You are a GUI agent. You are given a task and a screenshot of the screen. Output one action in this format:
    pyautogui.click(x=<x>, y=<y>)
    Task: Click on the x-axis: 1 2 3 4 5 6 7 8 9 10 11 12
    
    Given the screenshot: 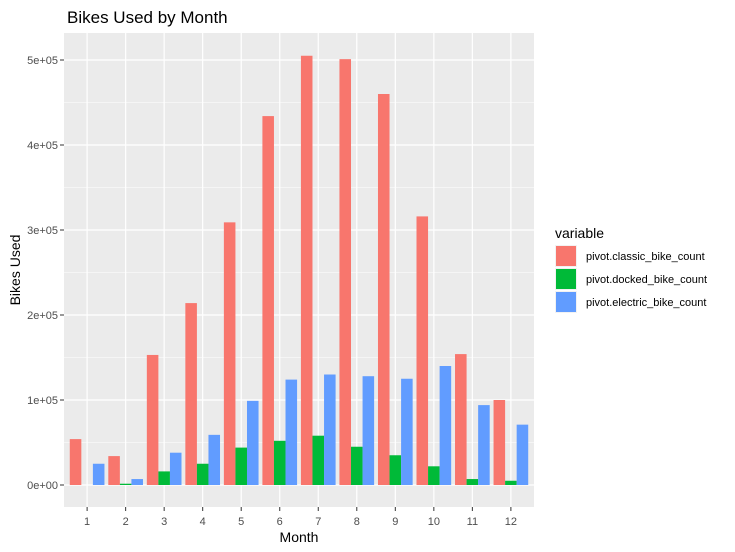 What is the action you would take?
    pyautogui.click(x=300, y=517)
    